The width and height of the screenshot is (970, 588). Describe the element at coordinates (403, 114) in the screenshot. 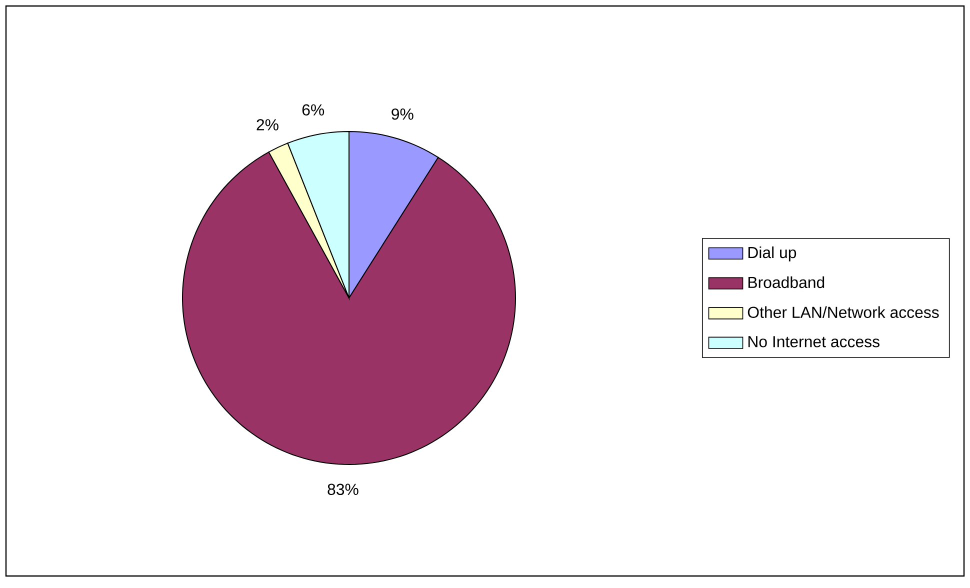

I see `data-label: 9%` at that location.